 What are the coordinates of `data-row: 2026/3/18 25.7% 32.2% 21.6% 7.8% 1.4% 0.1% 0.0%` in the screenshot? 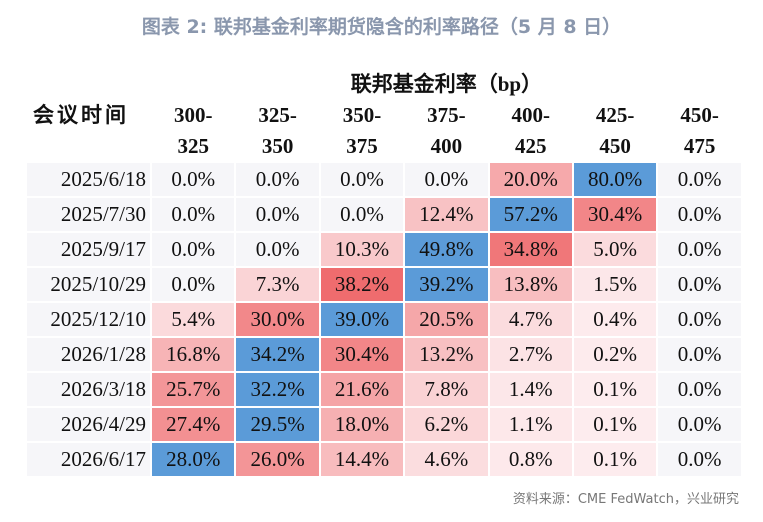 It's located at (384, 389).